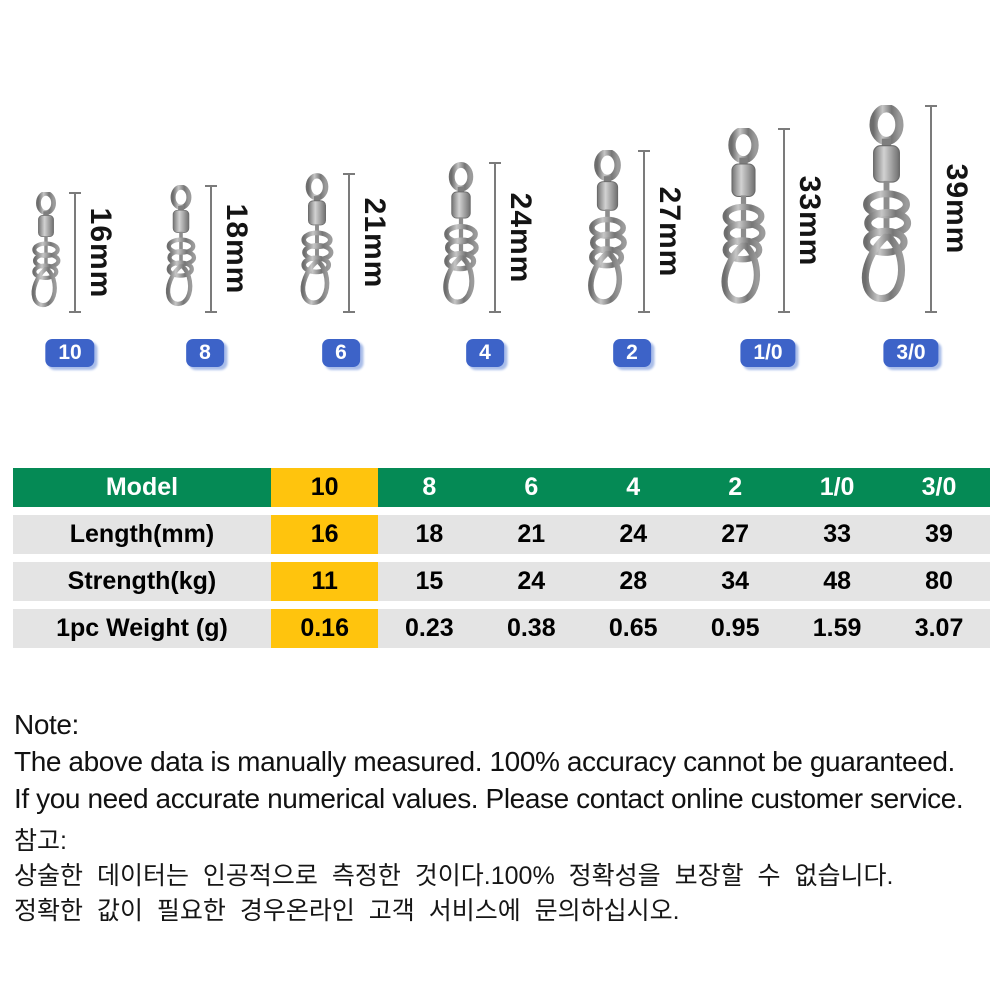  Describe the element at coordinates (142, 487) in the screenshot. I see `header-cell-model: Model` at that location.